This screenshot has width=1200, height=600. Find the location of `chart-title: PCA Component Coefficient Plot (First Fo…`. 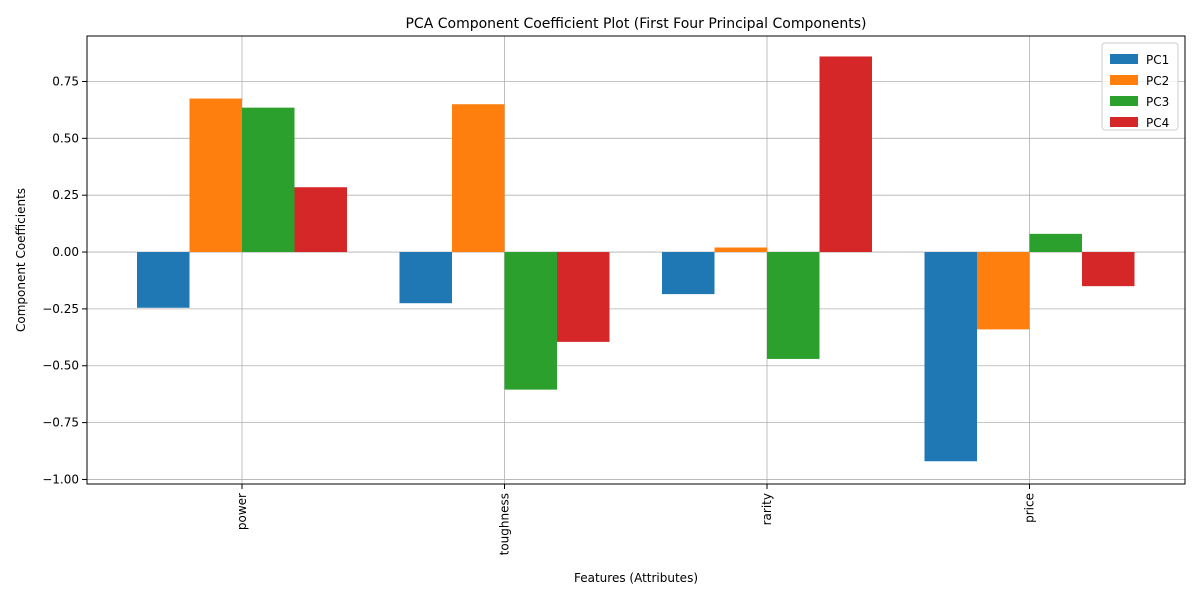

chart-title: PCA Component Coefficient Plot (First Fo… is located at coordinates (635, 24).